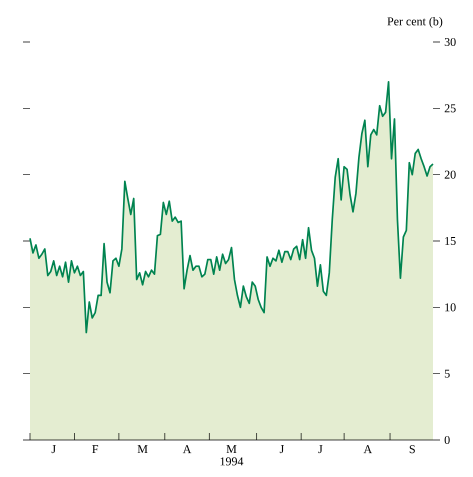  Describe the element at coordinates (414, 22) in the screenshot. I see `y-axis-title: Per cent (b)` at that location.